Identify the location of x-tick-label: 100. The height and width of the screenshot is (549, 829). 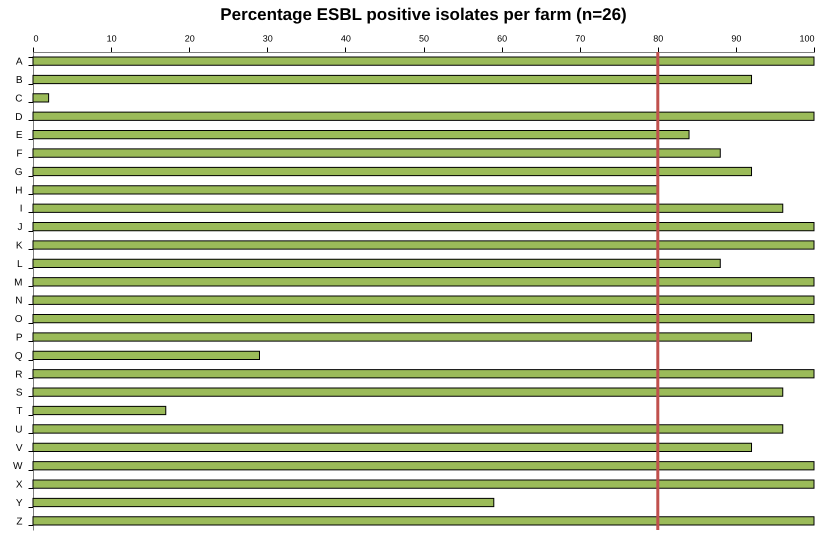
(806, 39).